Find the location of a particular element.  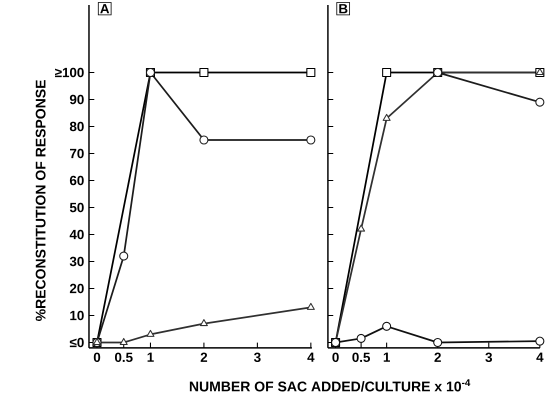

y-tick-label: ≥100 is located at coordinates (69, 73).